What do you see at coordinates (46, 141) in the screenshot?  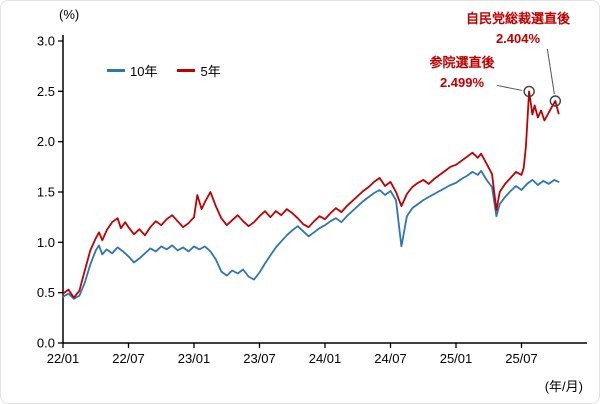 I see `svg-text: 2.0` at bounding box center [46, 141].